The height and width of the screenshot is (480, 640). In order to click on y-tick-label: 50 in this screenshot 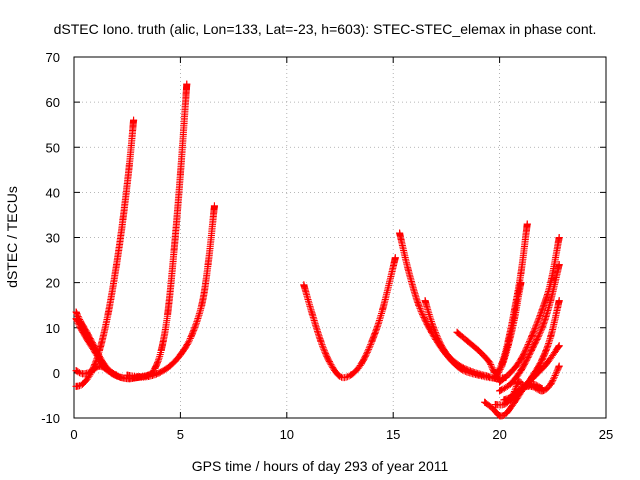, I will do `click(53, 147)`.